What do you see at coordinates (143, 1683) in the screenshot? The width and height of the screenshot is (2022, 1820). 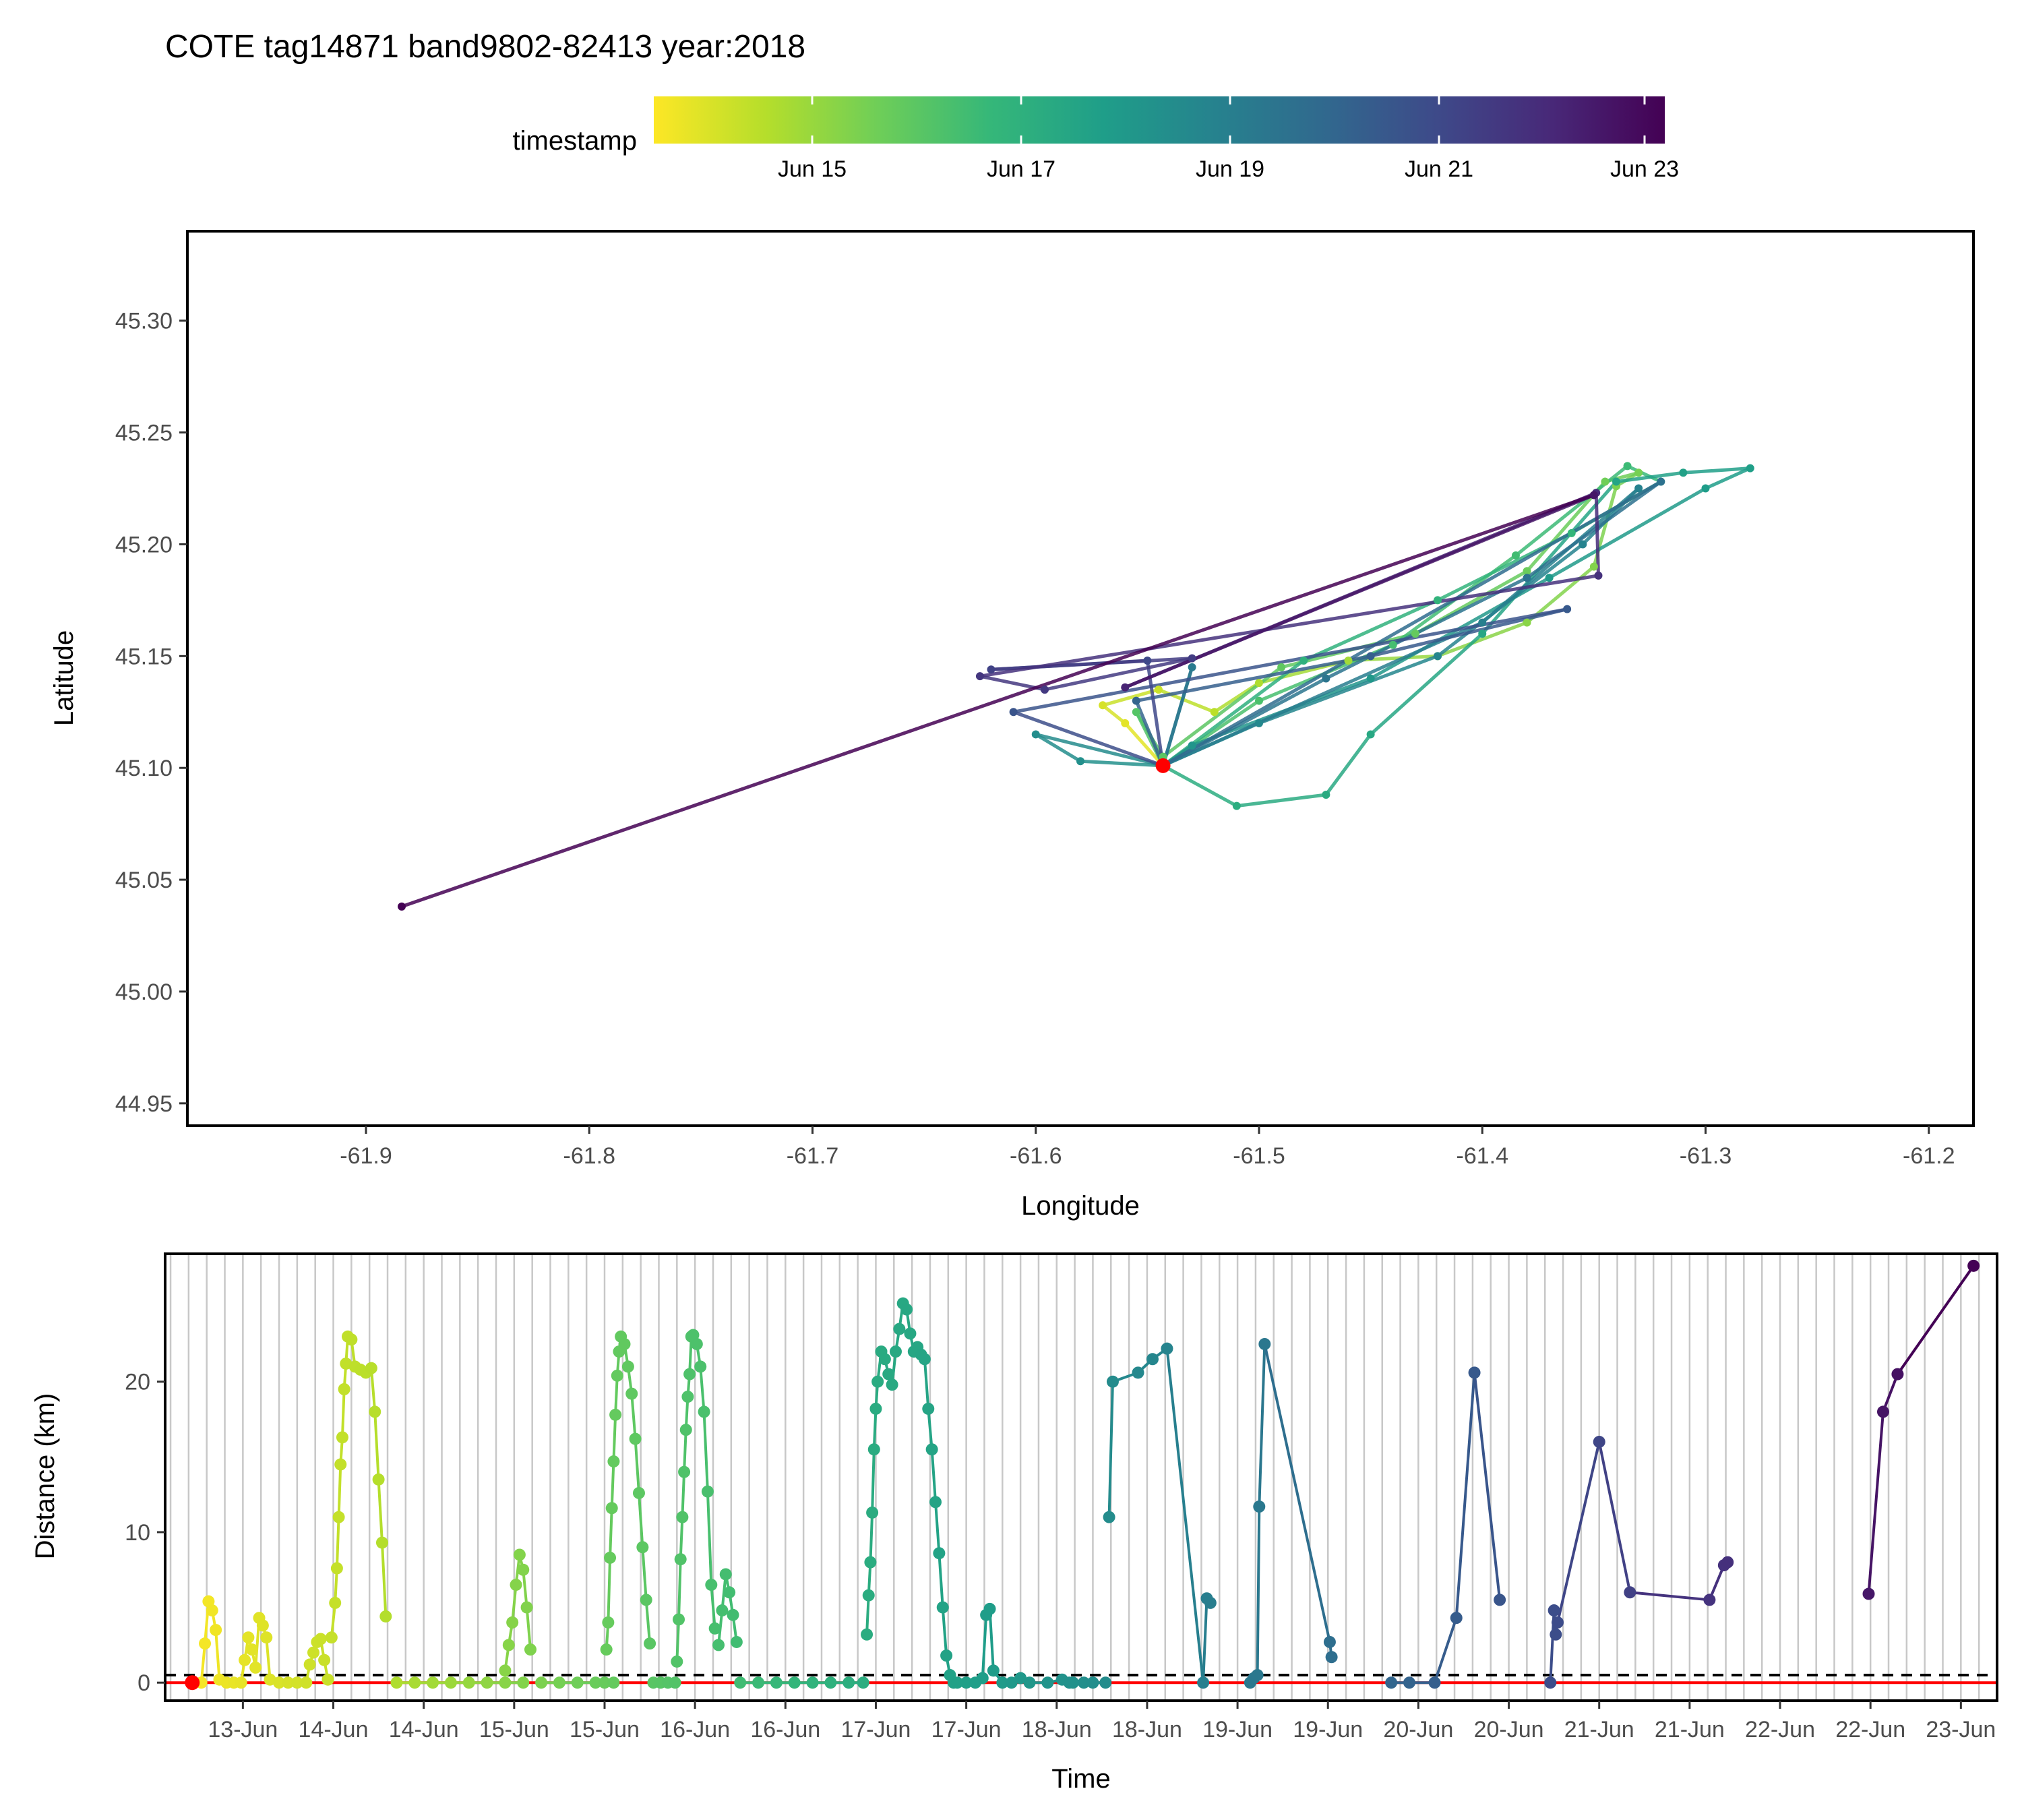 I see `distance-y-tick-label: 0` at bounding box center [143, 1683].